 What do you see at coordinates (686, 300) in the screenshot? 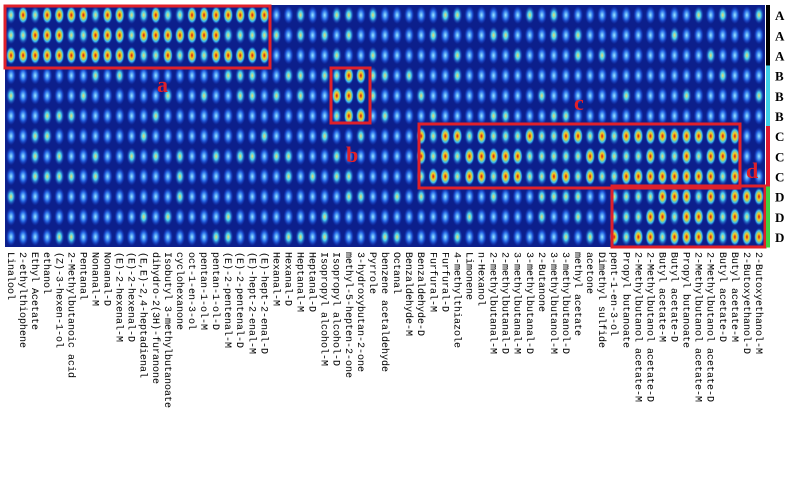
I see `column-label: Propyl butanoate` at bounding box center [686, 300].